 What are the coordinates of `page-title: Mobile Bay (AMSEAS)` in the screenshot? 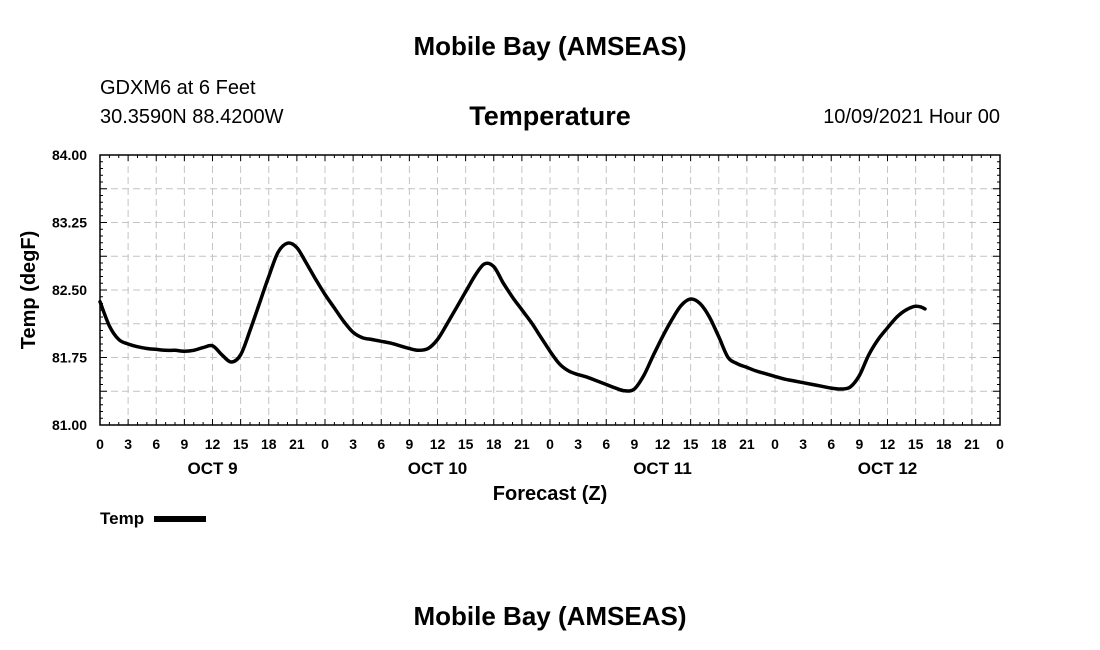 It's located at (550, 46).